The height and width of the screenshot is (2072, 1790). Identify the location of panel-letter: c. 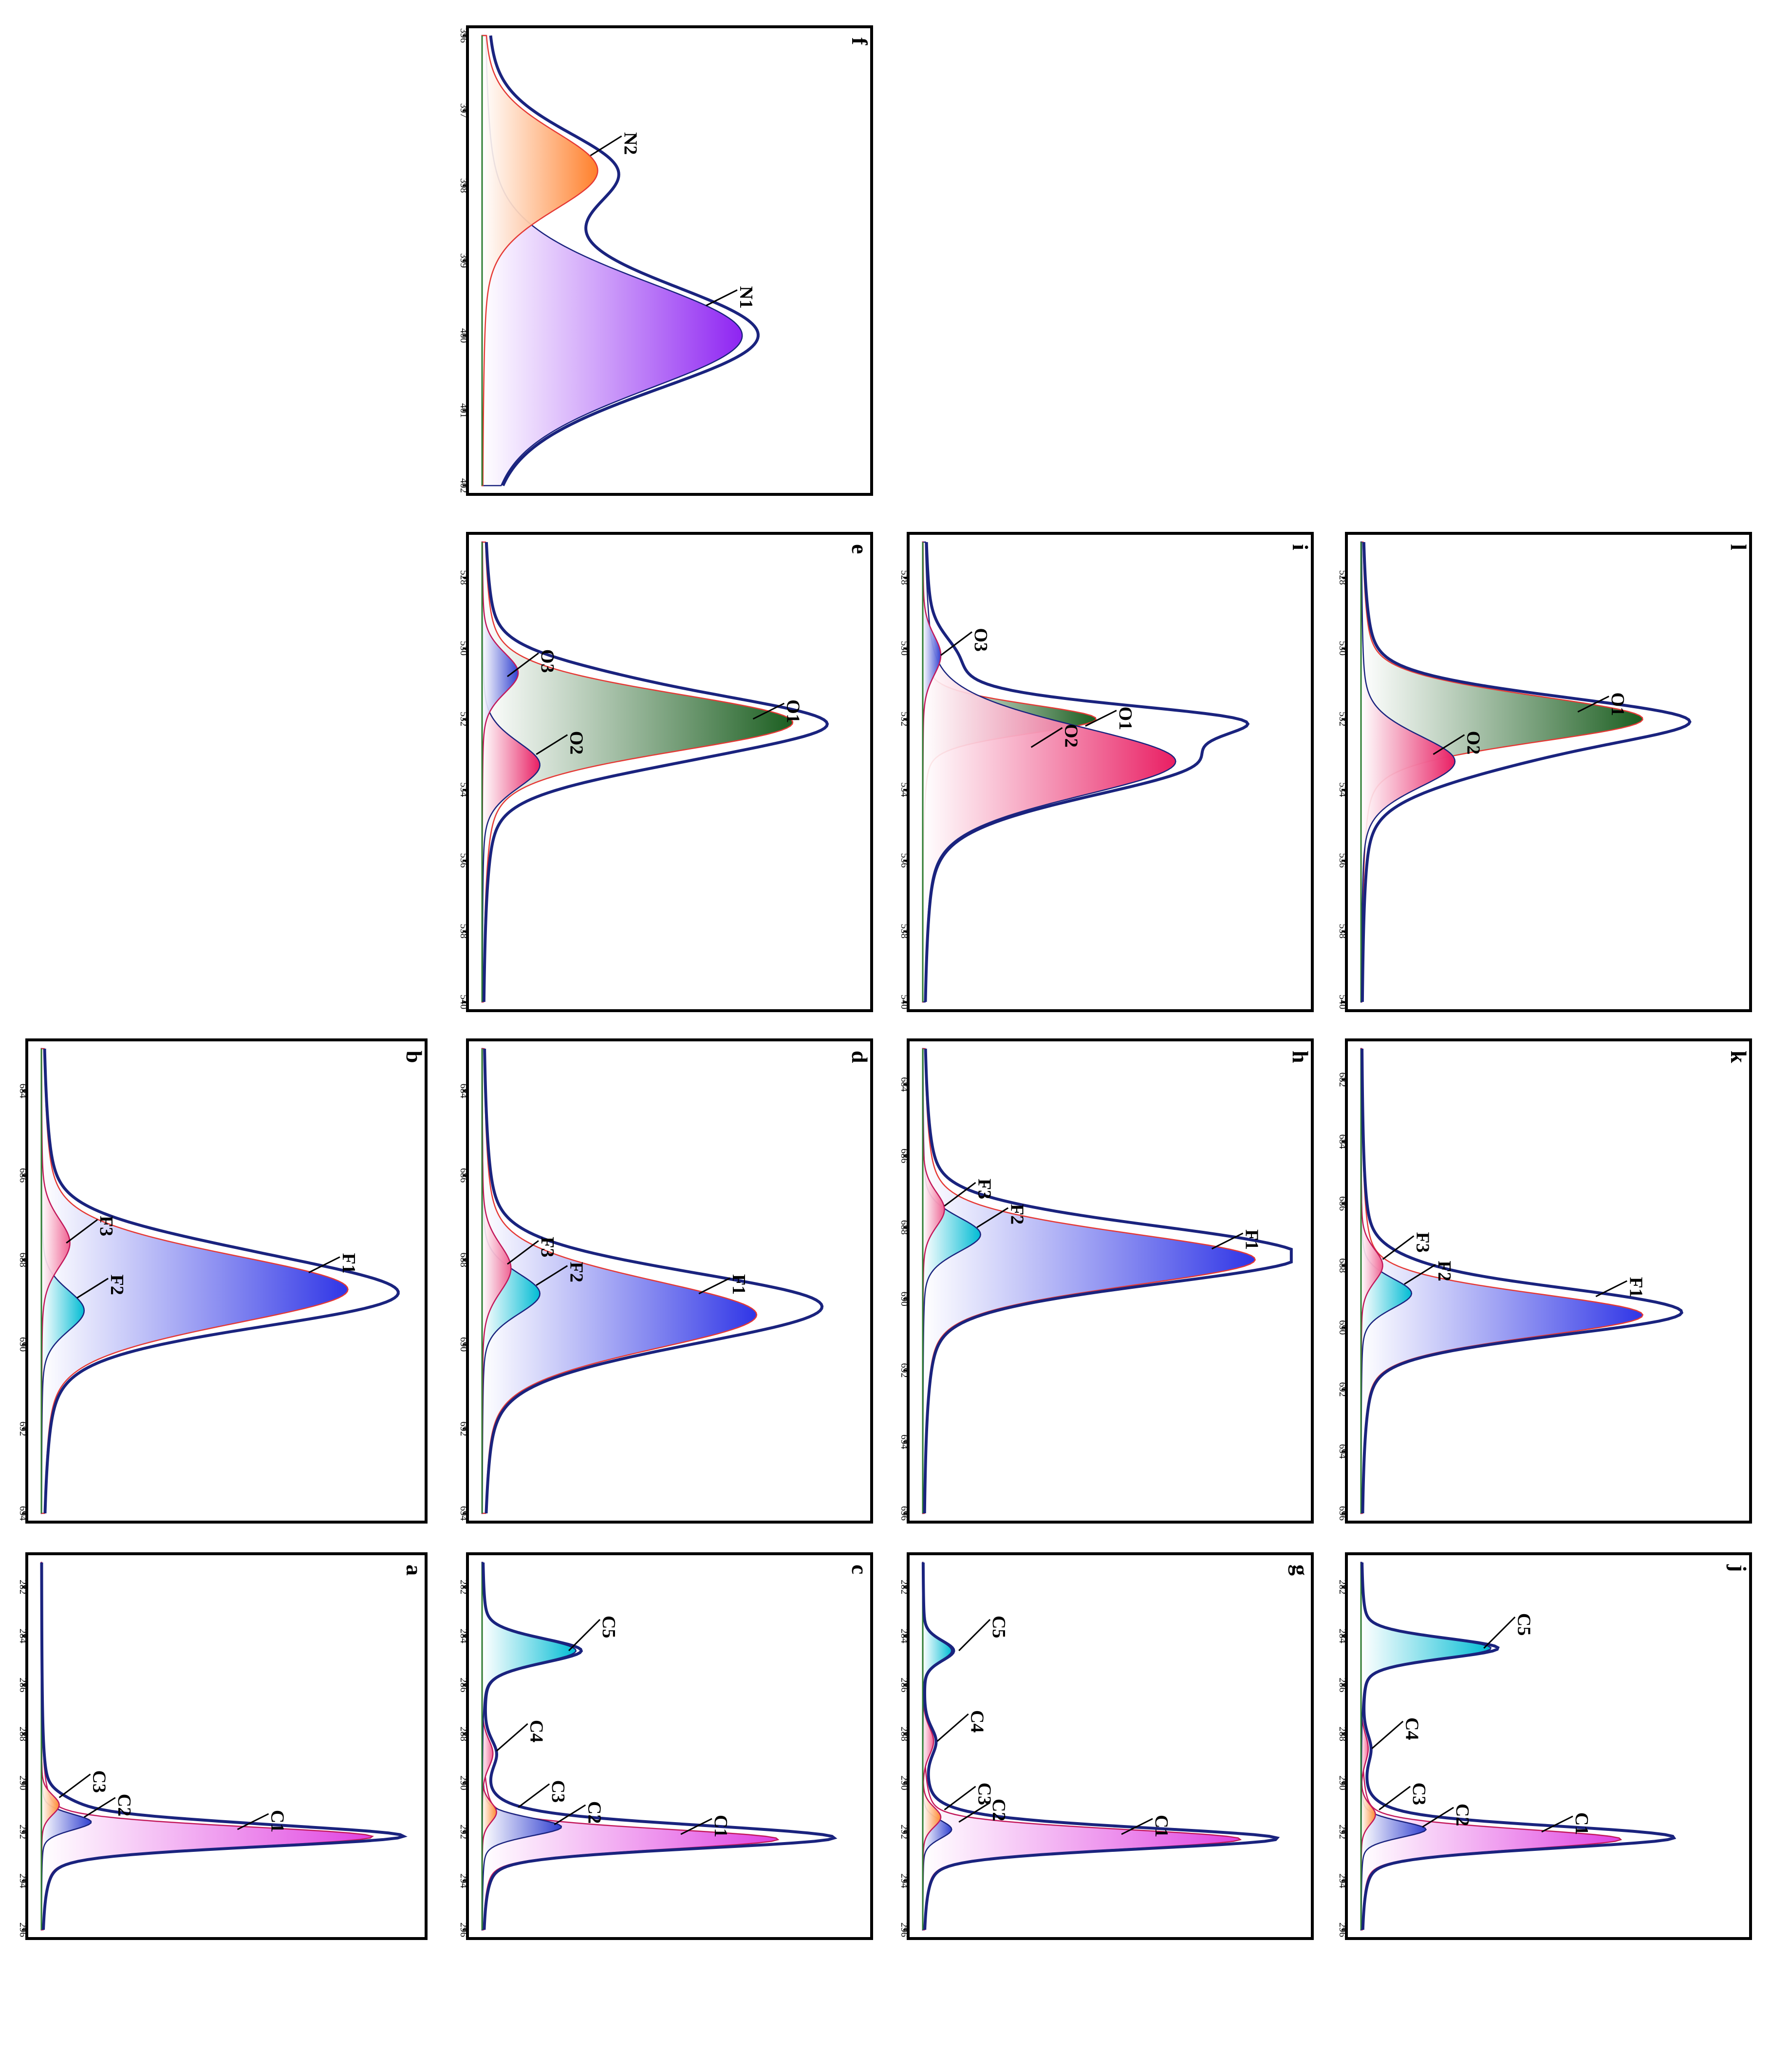
(860, 1569).